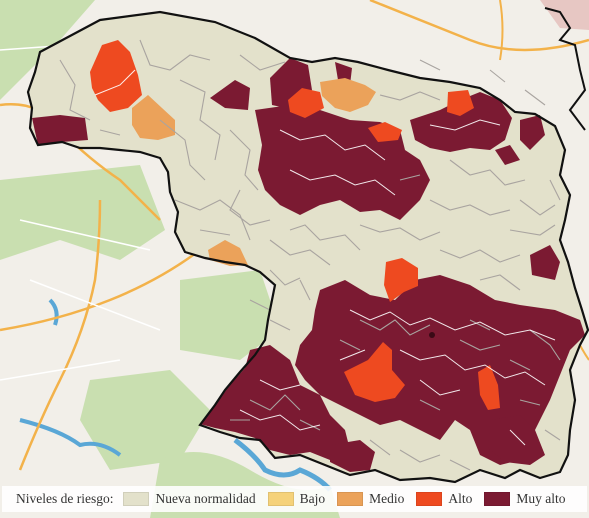 Image resolution: width=589 pixels, height=518 pixels. I want to click on legend-item-alto: Alto, so click(444, 499).